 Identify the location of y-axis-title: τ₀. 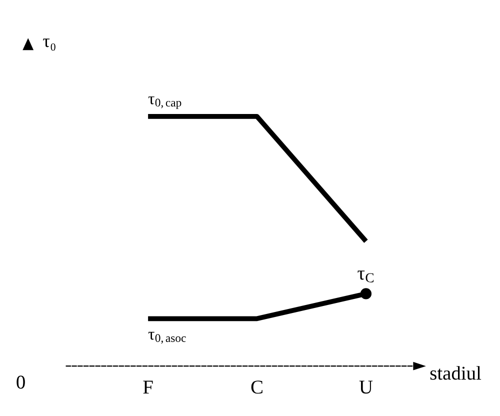
(49, 44).